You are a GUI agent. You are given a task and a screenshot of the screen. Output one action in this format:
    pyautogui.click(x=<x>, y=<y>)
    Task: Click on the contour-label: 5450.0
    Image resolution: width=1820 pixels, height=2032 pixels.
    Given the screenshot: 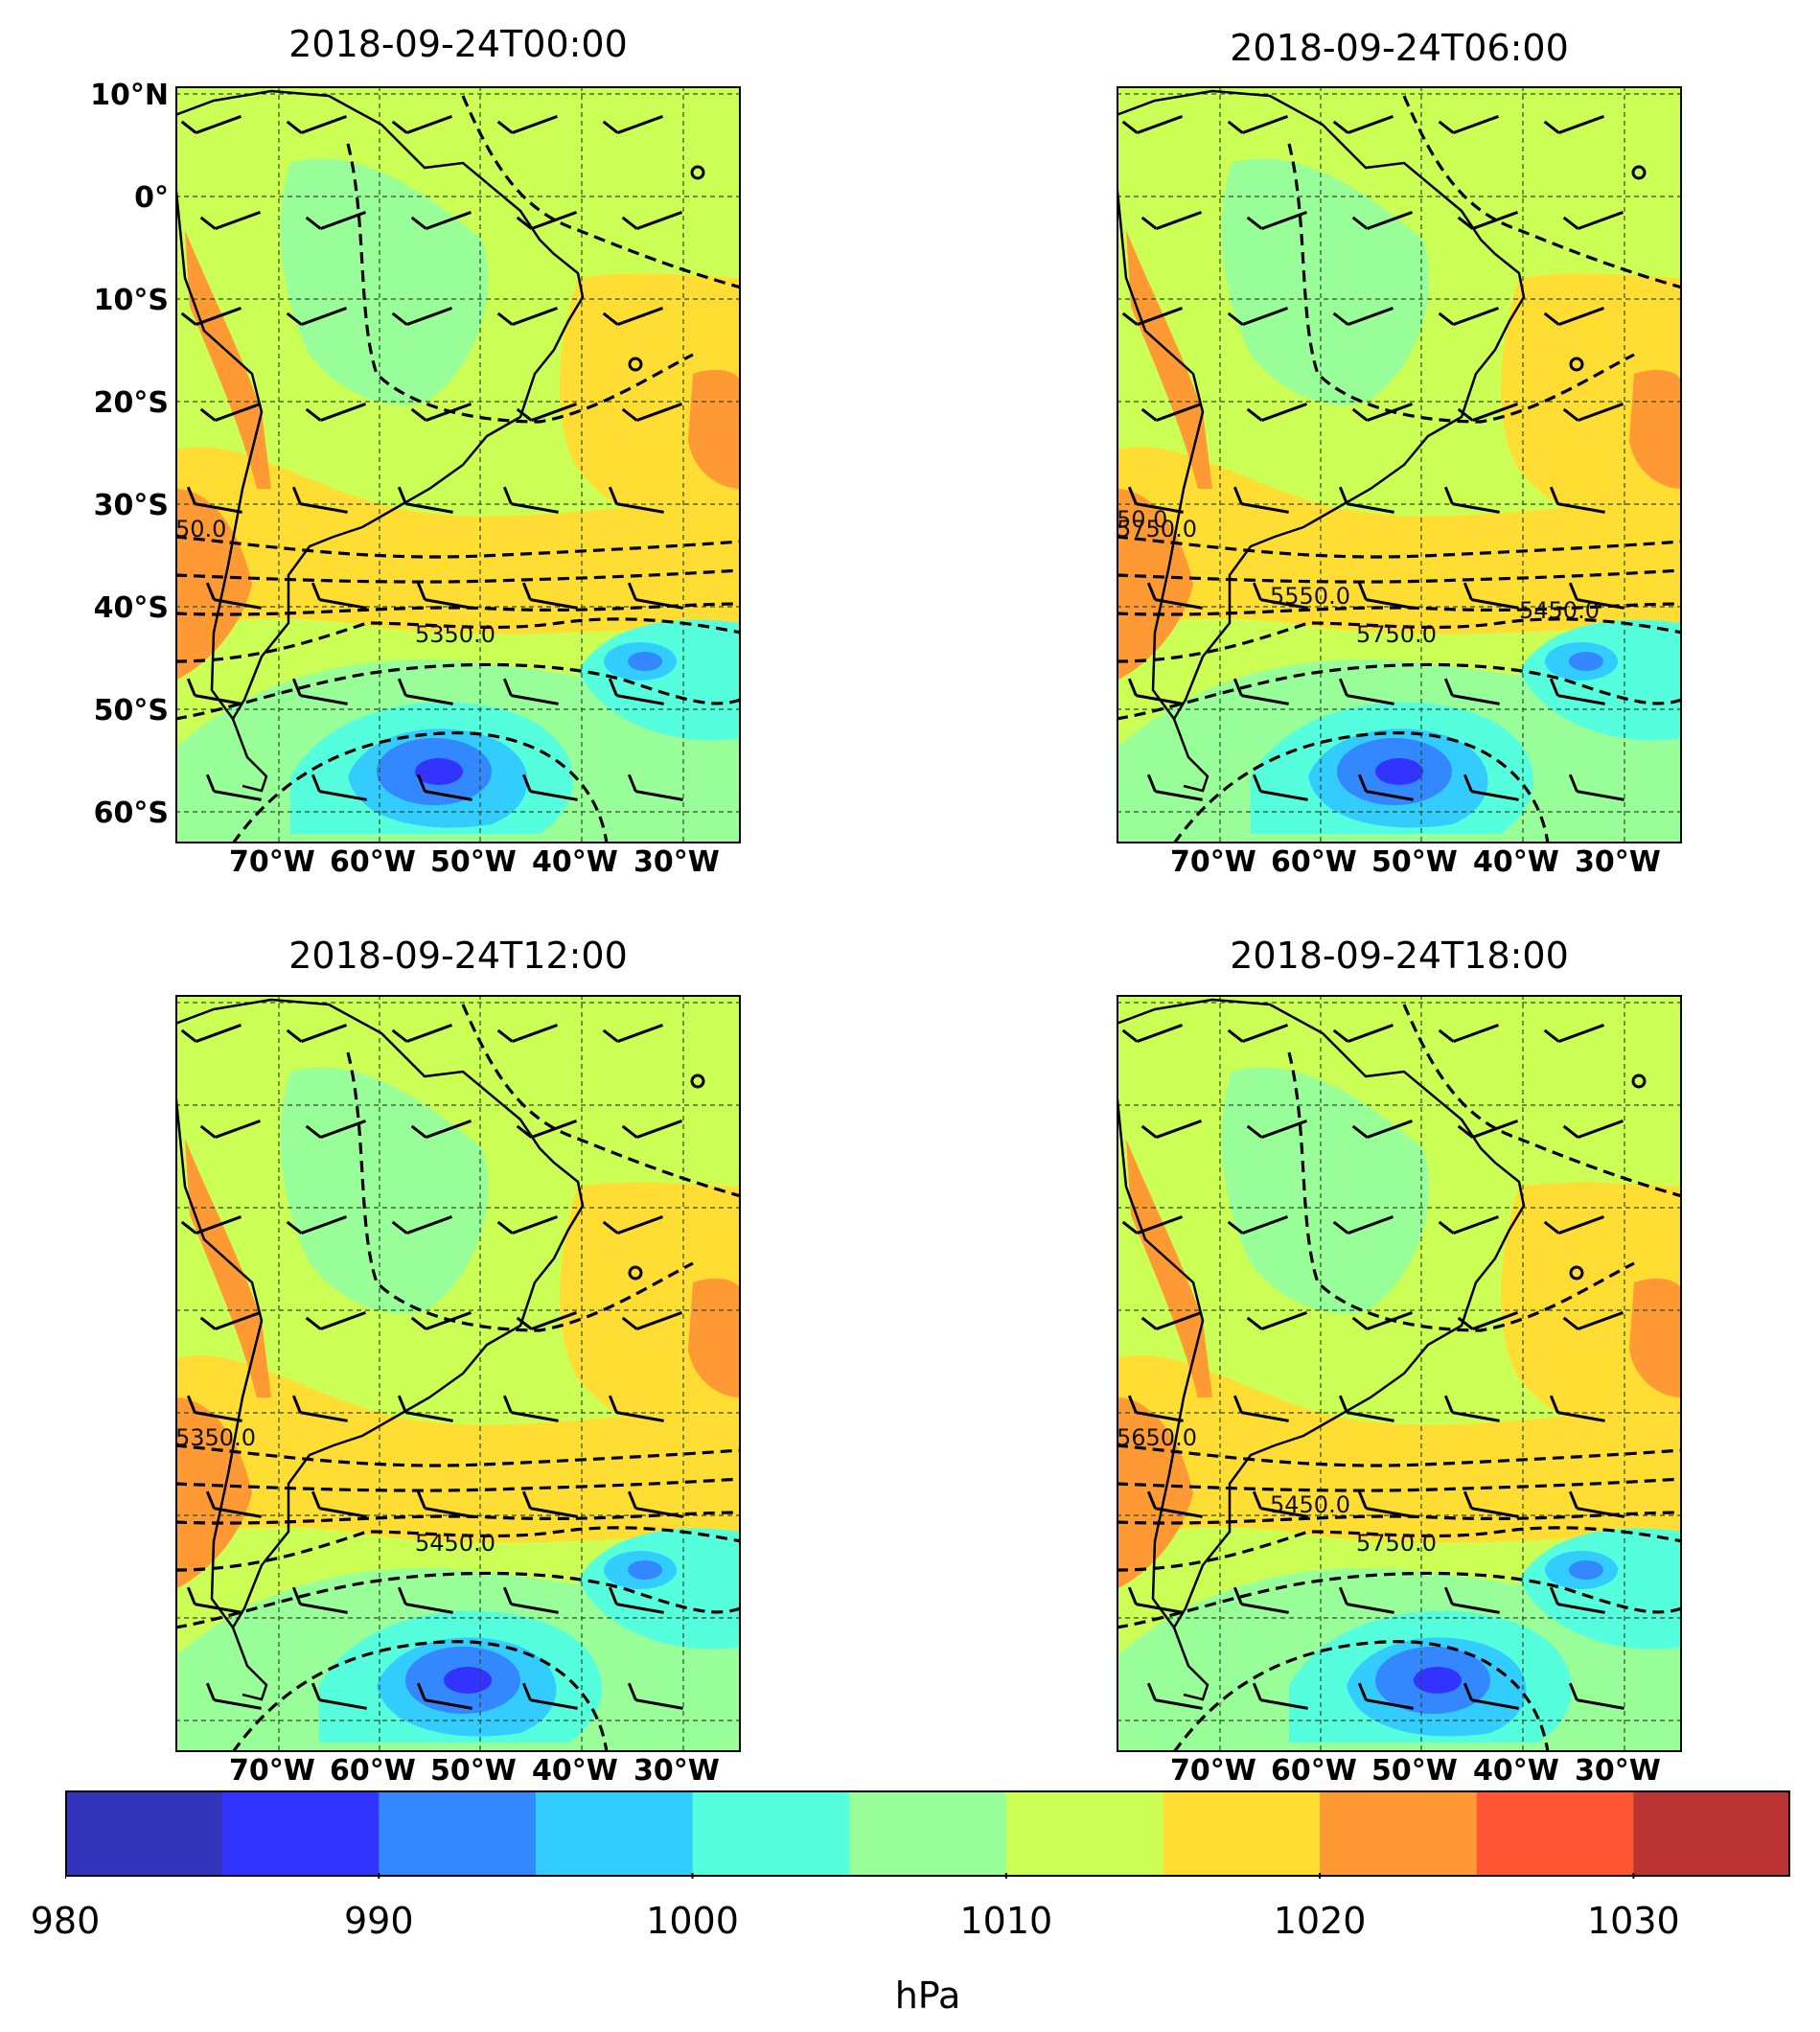 What is the action you would take?
    pyautogui.click(x=455, y=1543)
    